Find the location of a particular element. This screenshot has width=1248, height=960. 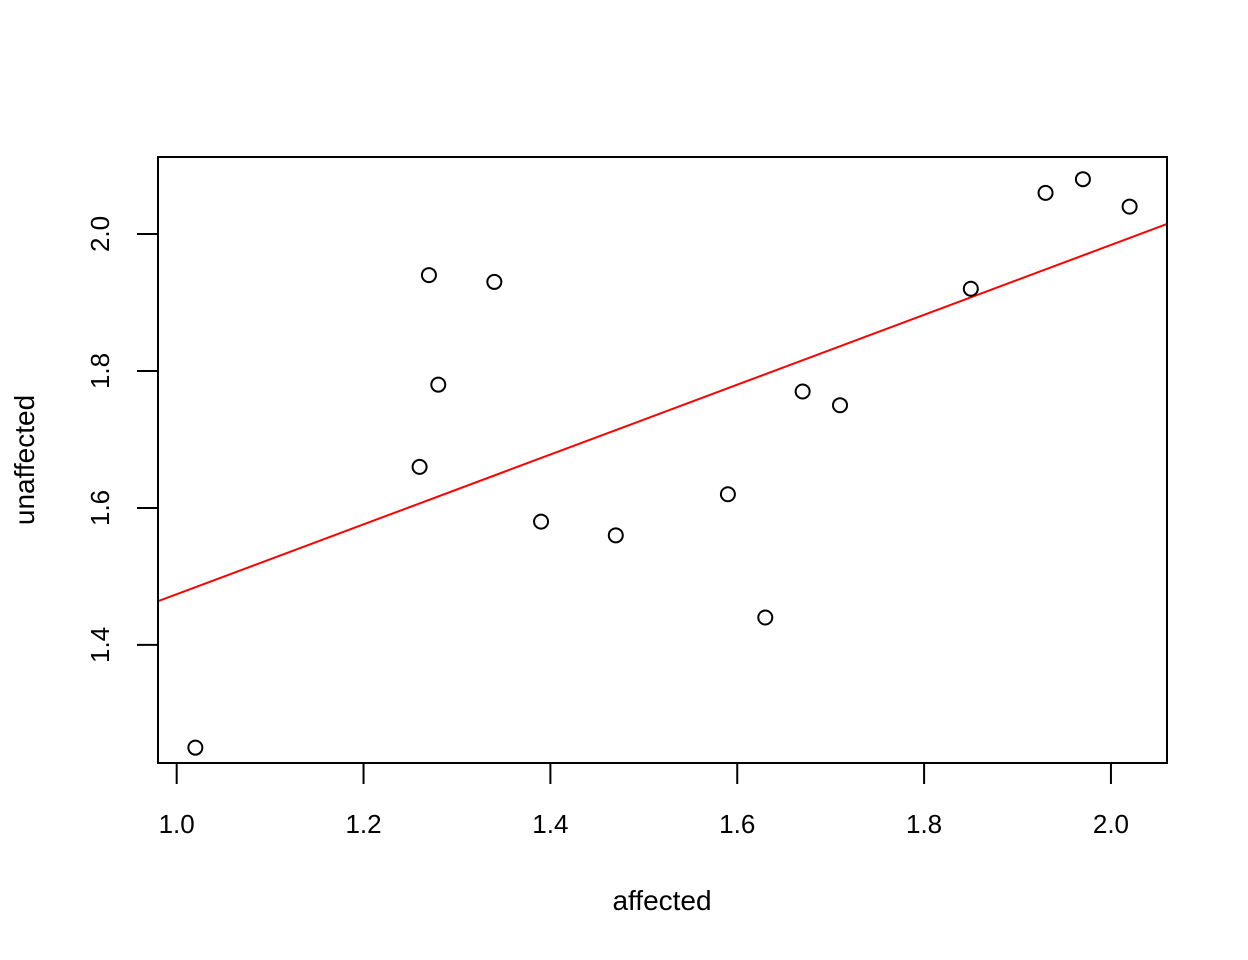

x-tick-label: 1.6 is located at coordinates (737, 824).